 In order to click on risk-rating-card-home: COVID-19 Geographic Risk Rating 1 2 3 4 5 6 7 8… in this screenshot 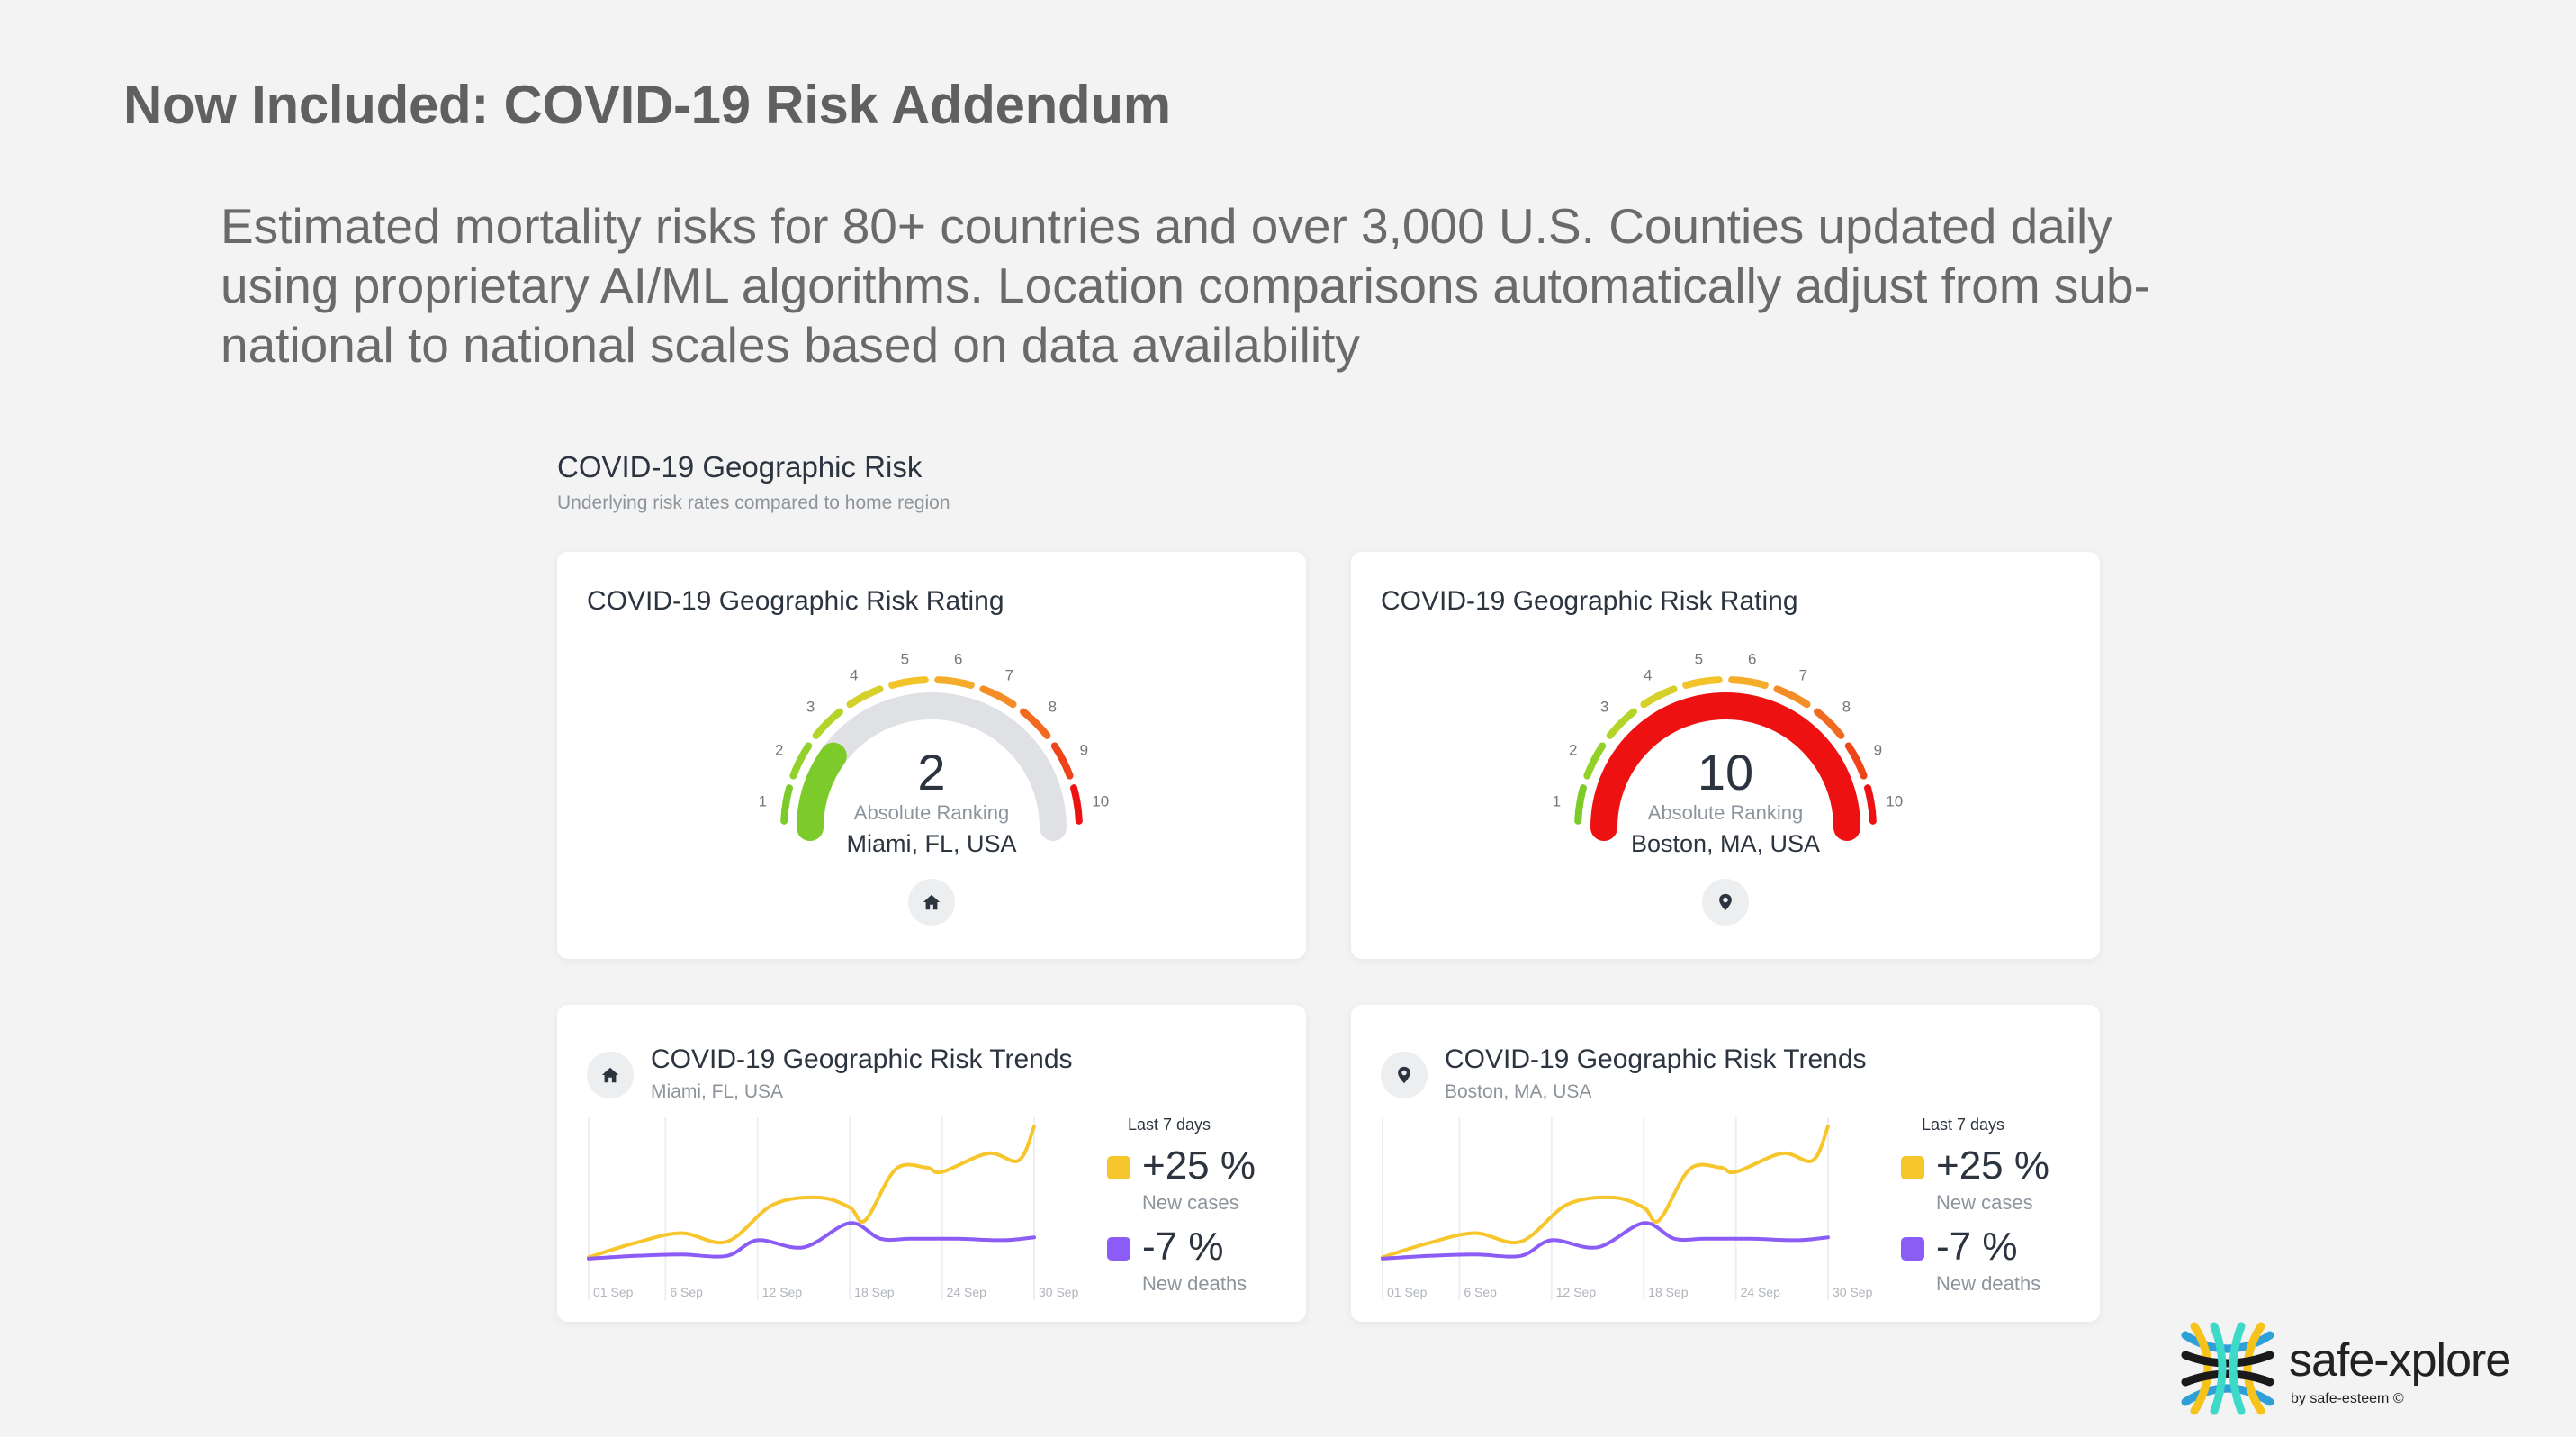, I will do `click(931, 755)`.